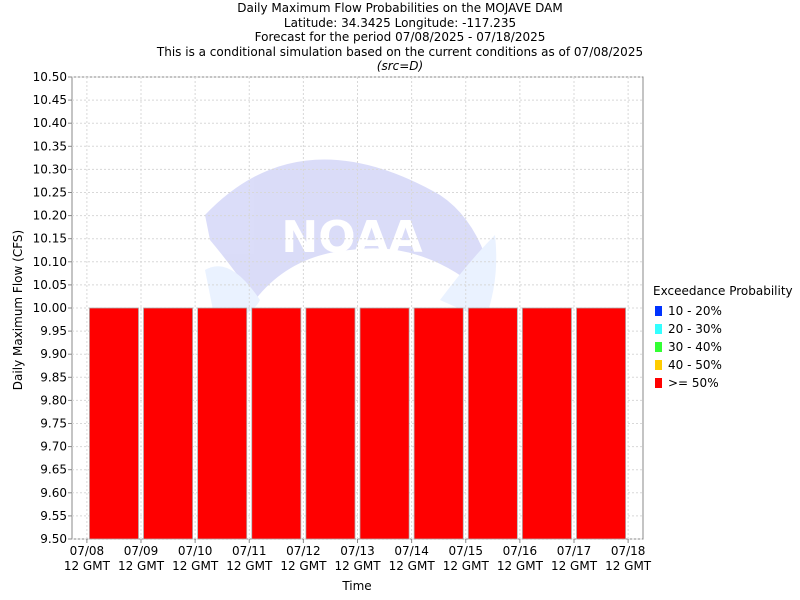 The width and height of the screenshot is (800, 600). What do you see at coordinates (50, 262) in the screenshot?
I see `y-tick-label: 10.10` at bounding box center [50, 262].